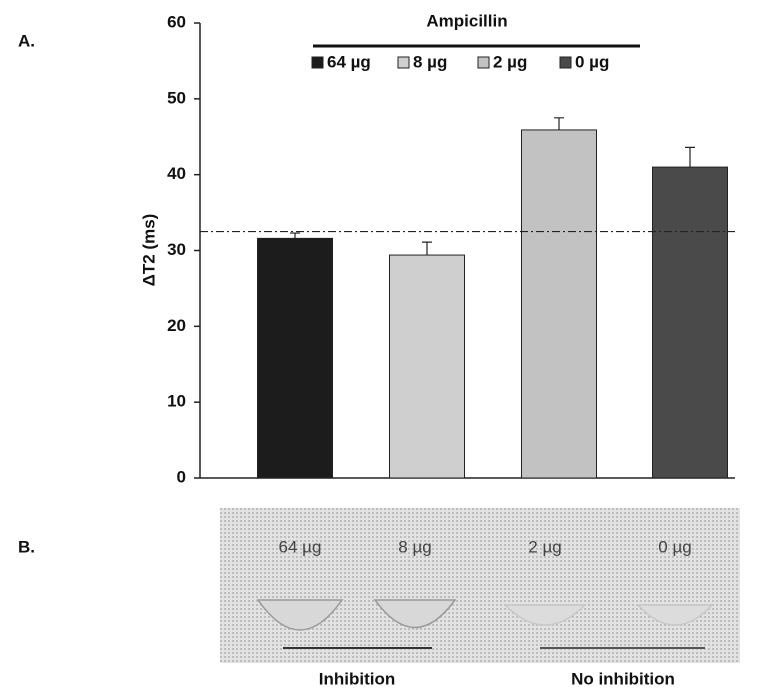 Image resolution: width=760 pixels, height=694 pixels. What do you see at coordinates (26, 546) in the screenshot?
I see `panel-label: B.` at bounding box center [26, 546].